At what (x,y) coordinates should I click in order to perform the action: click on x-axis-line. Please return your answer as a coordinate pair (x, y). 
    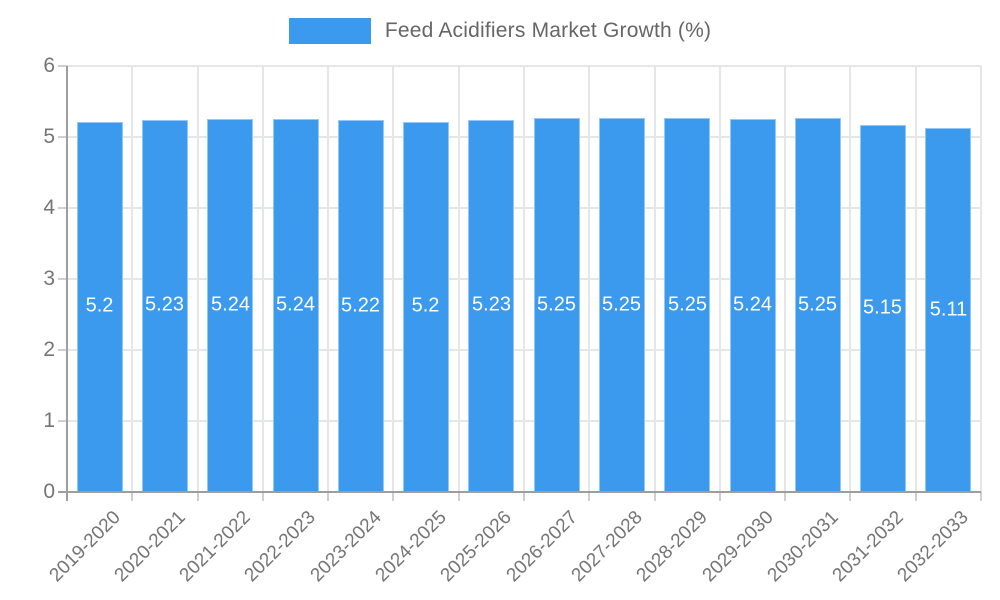
    Looking at the image, I should click on (519, 492).